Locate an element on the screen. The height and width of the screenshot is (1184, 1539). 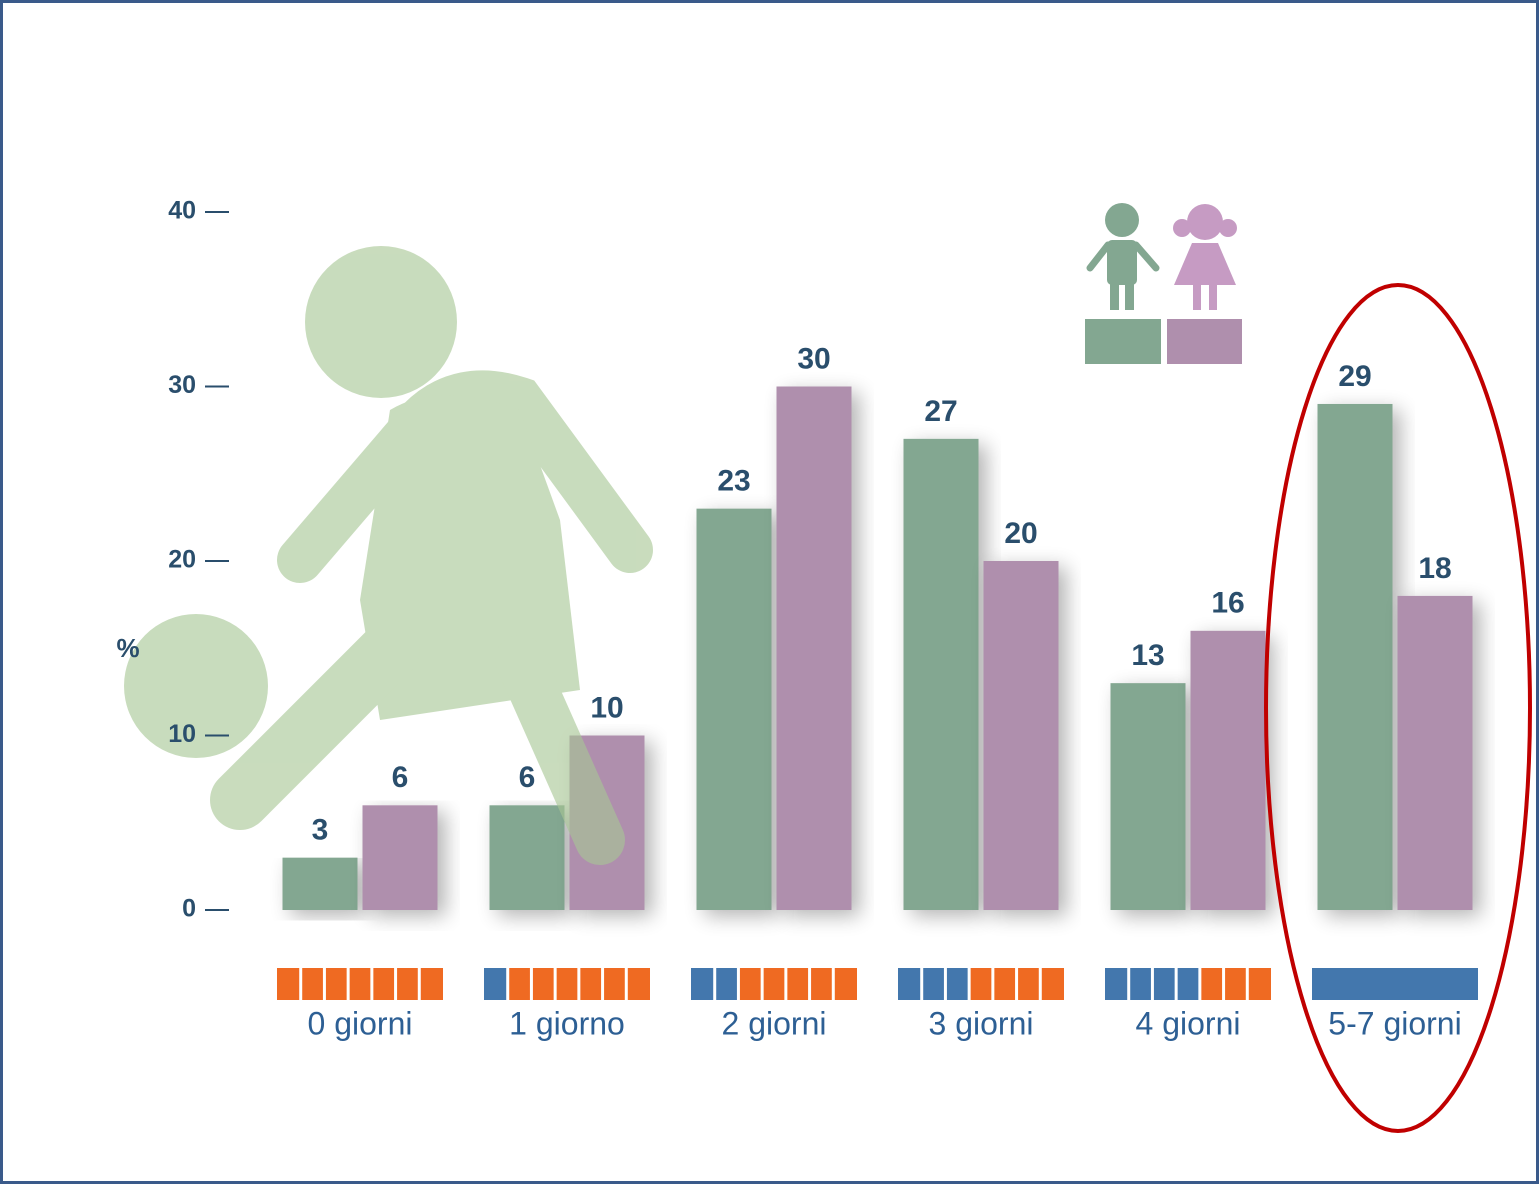
value-label: 30 is located at coordinates (813, 358).